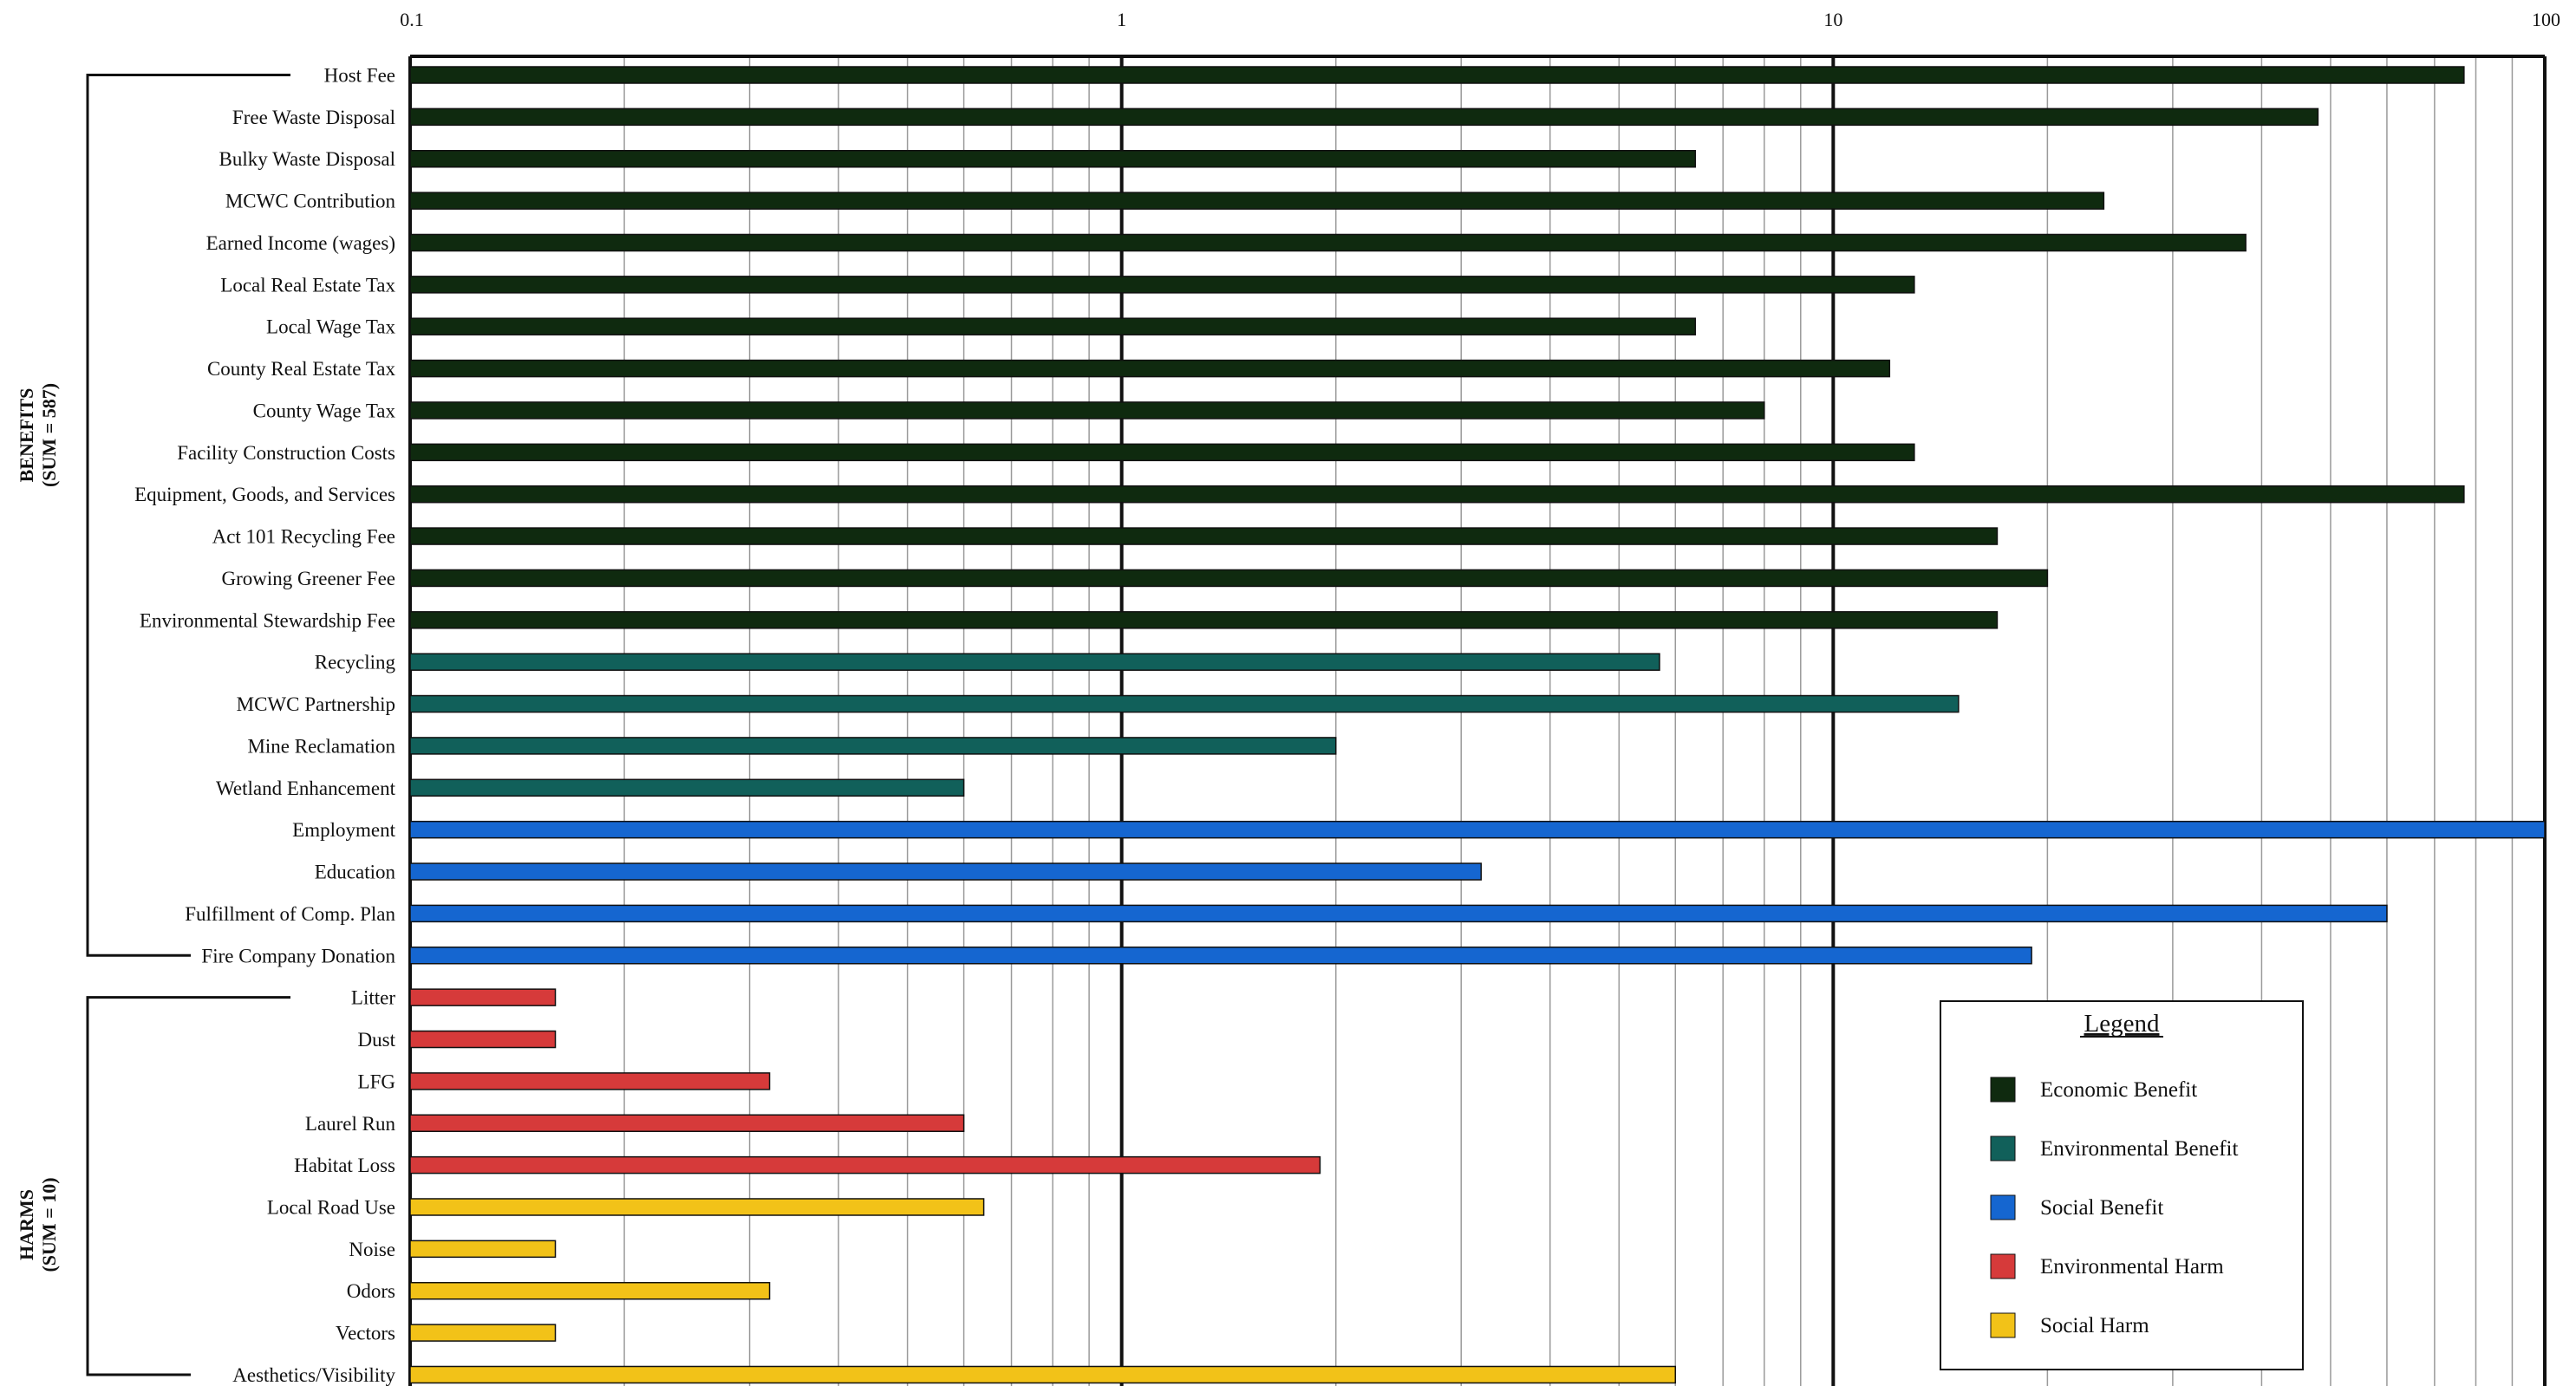  Describe the element at coordinates (377, 1040) in the screenshot. I see `category-label: Dust` at that location.